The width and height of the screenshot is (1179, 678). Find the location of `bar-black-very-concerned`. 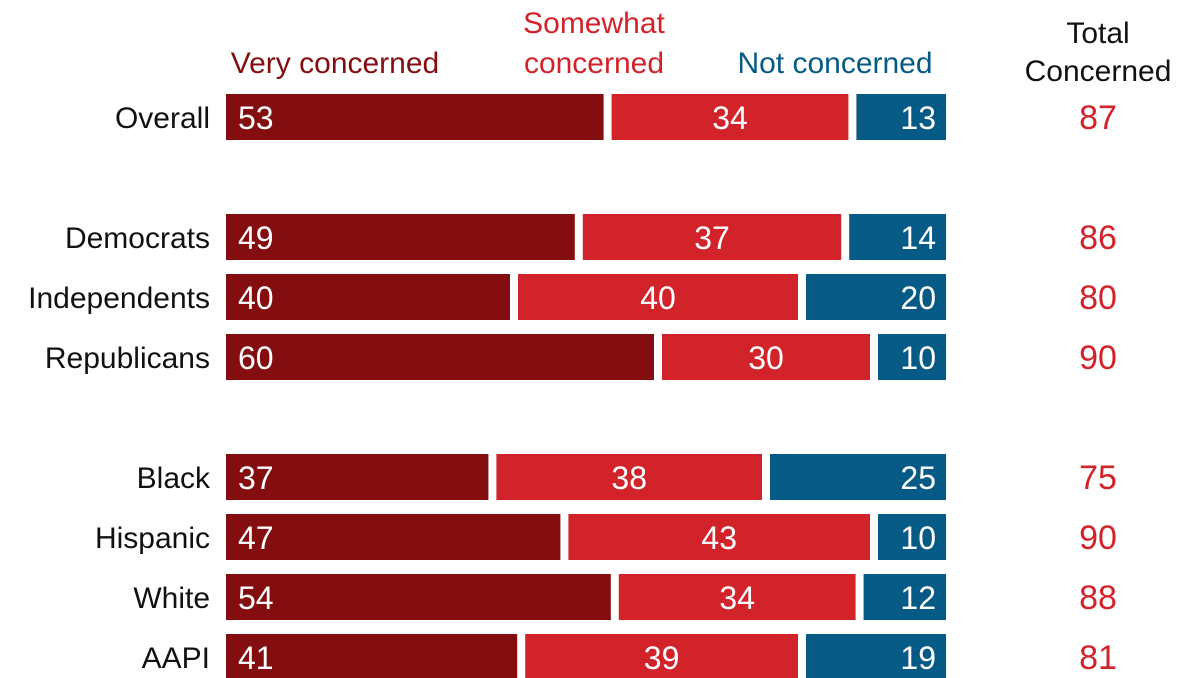

bar-black-very-concerned is located at coordinates (357, 477).